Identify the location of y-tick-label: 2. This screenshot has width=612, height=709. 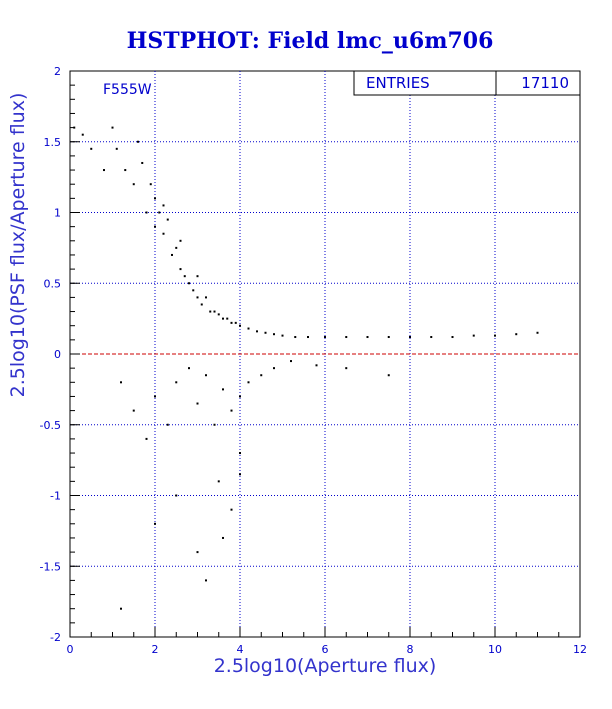
(57, 71).